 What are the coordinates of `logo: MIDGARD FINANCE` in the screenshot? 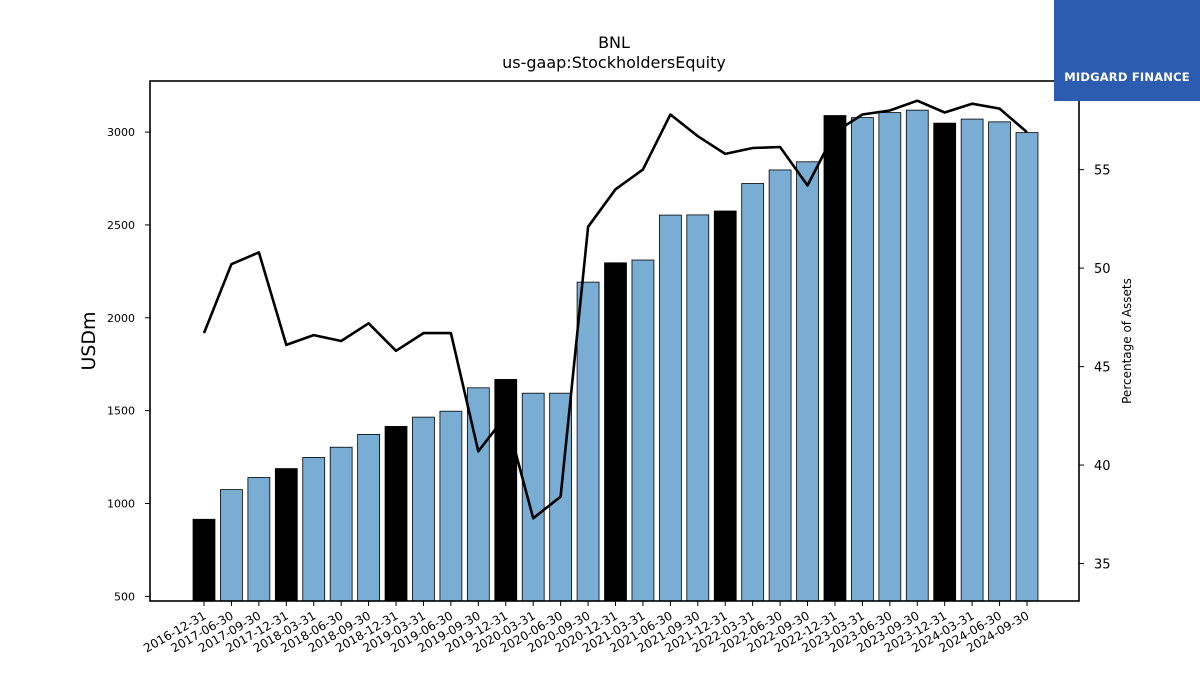 It's located at (1127, 50).